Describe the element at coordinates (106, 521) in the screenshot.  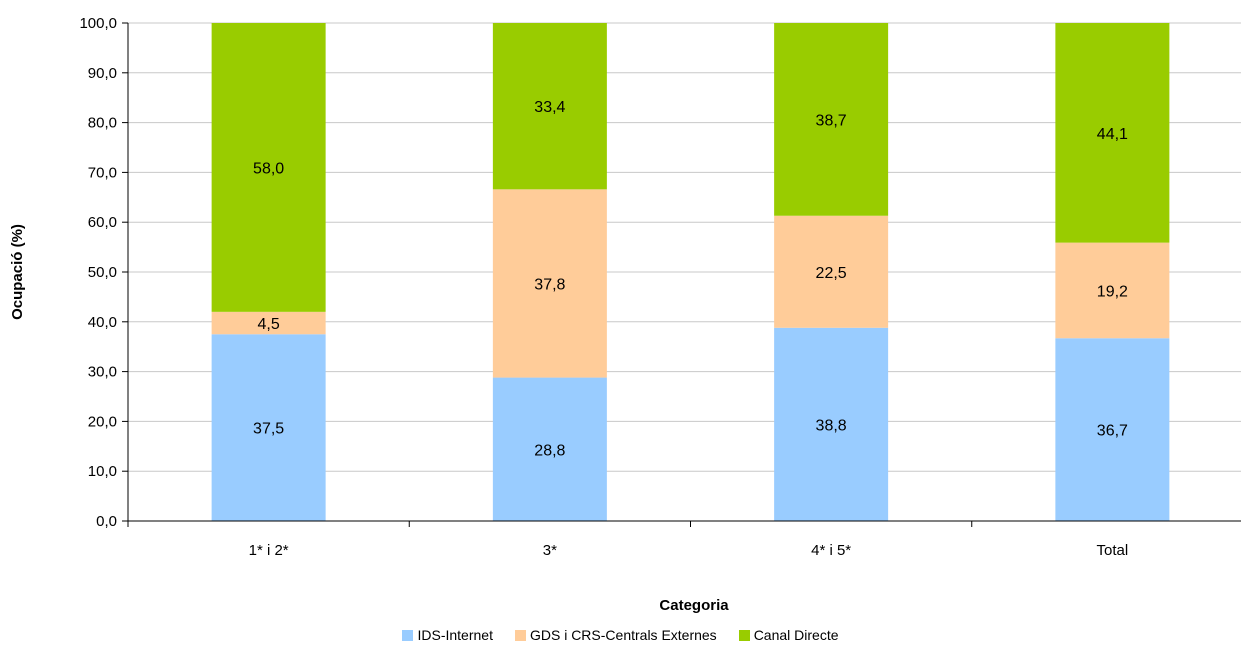
I see `y-tick-label: 0,0` at that location.